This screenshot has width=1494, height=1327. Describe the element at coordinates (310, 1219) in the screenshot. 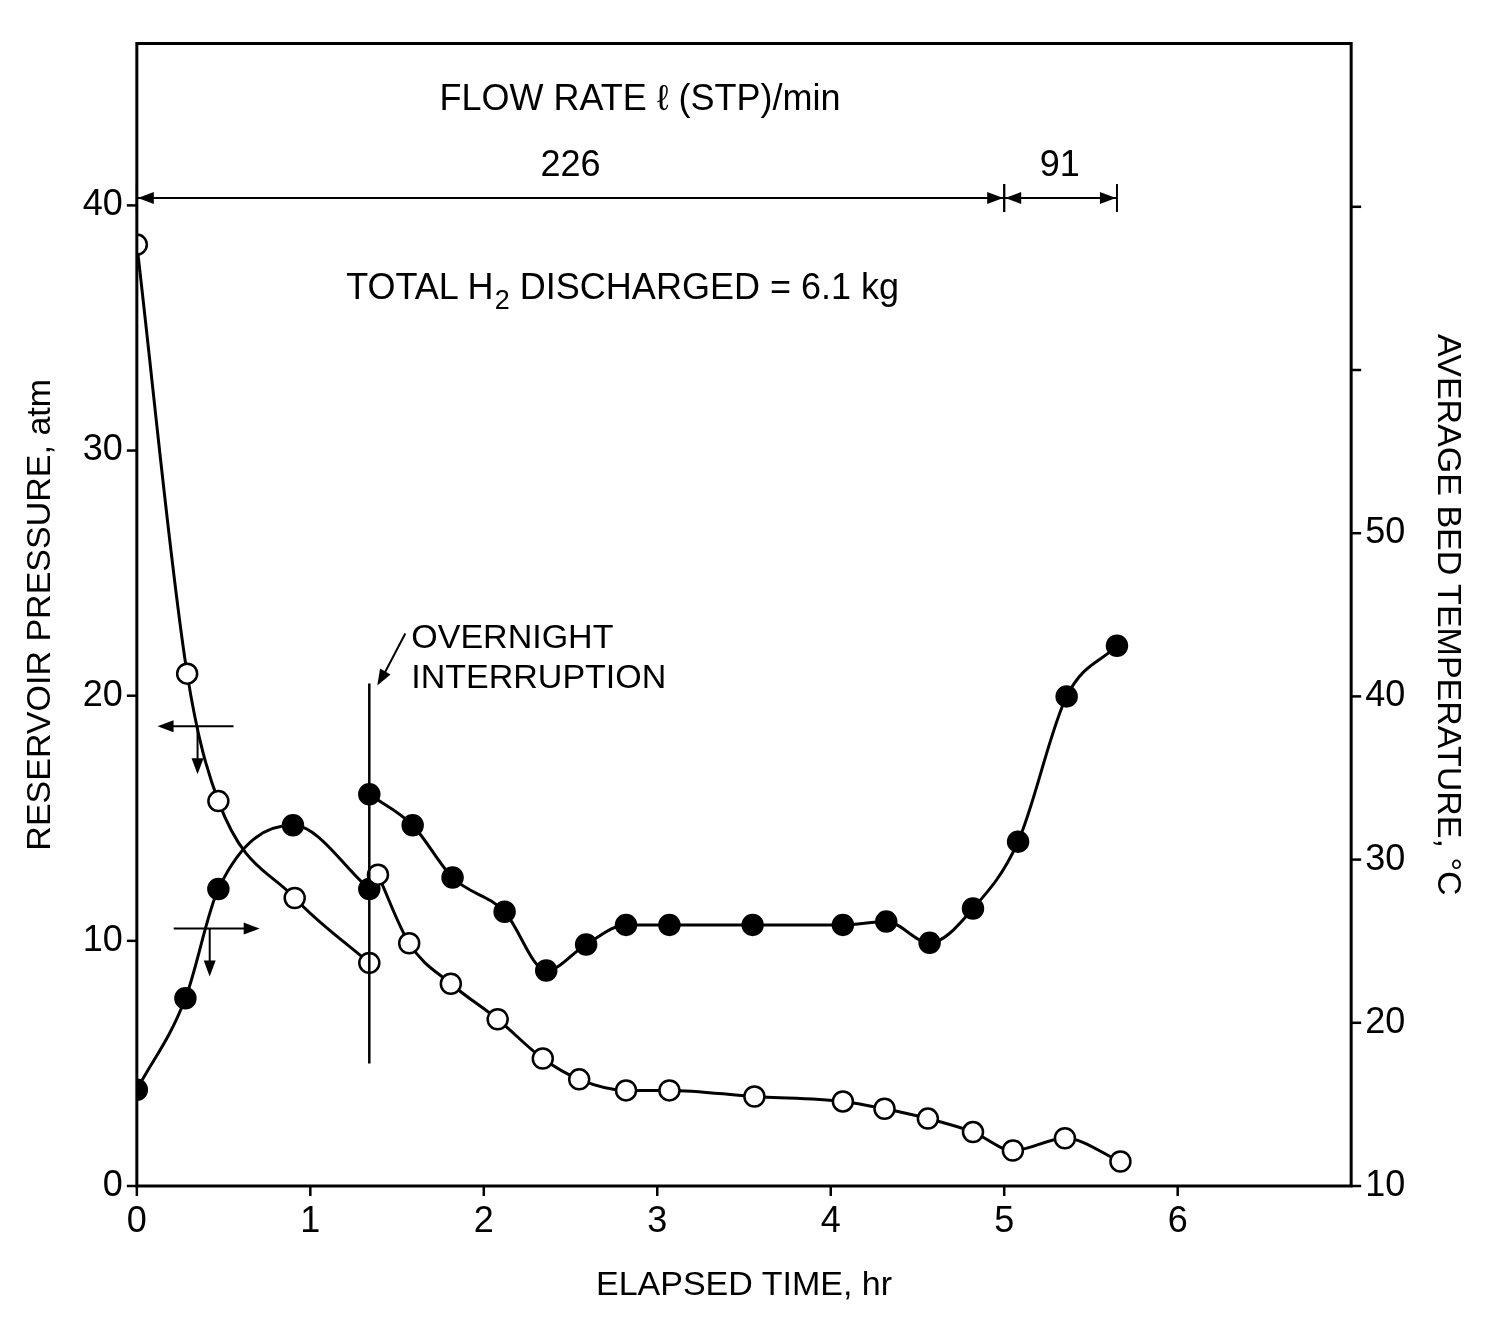

I see `x-tick-label: 1` at that location.